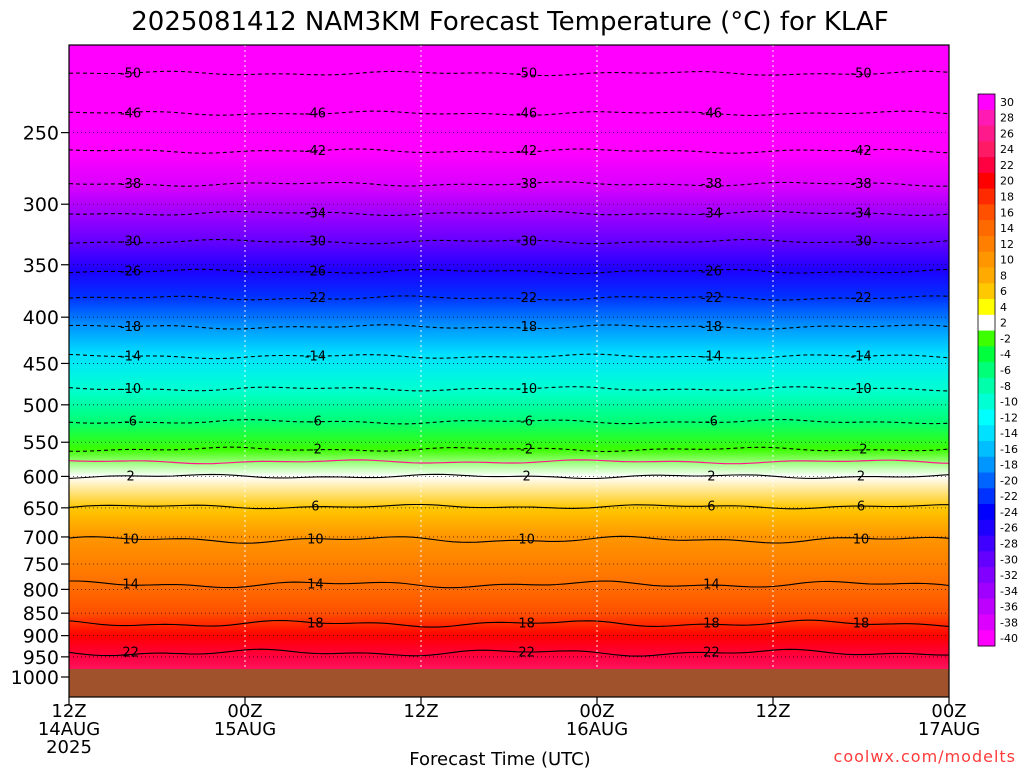  Describe the element at coordinates (41, 205) in the screenshot. I see `y-tick-label: 300` at that location.